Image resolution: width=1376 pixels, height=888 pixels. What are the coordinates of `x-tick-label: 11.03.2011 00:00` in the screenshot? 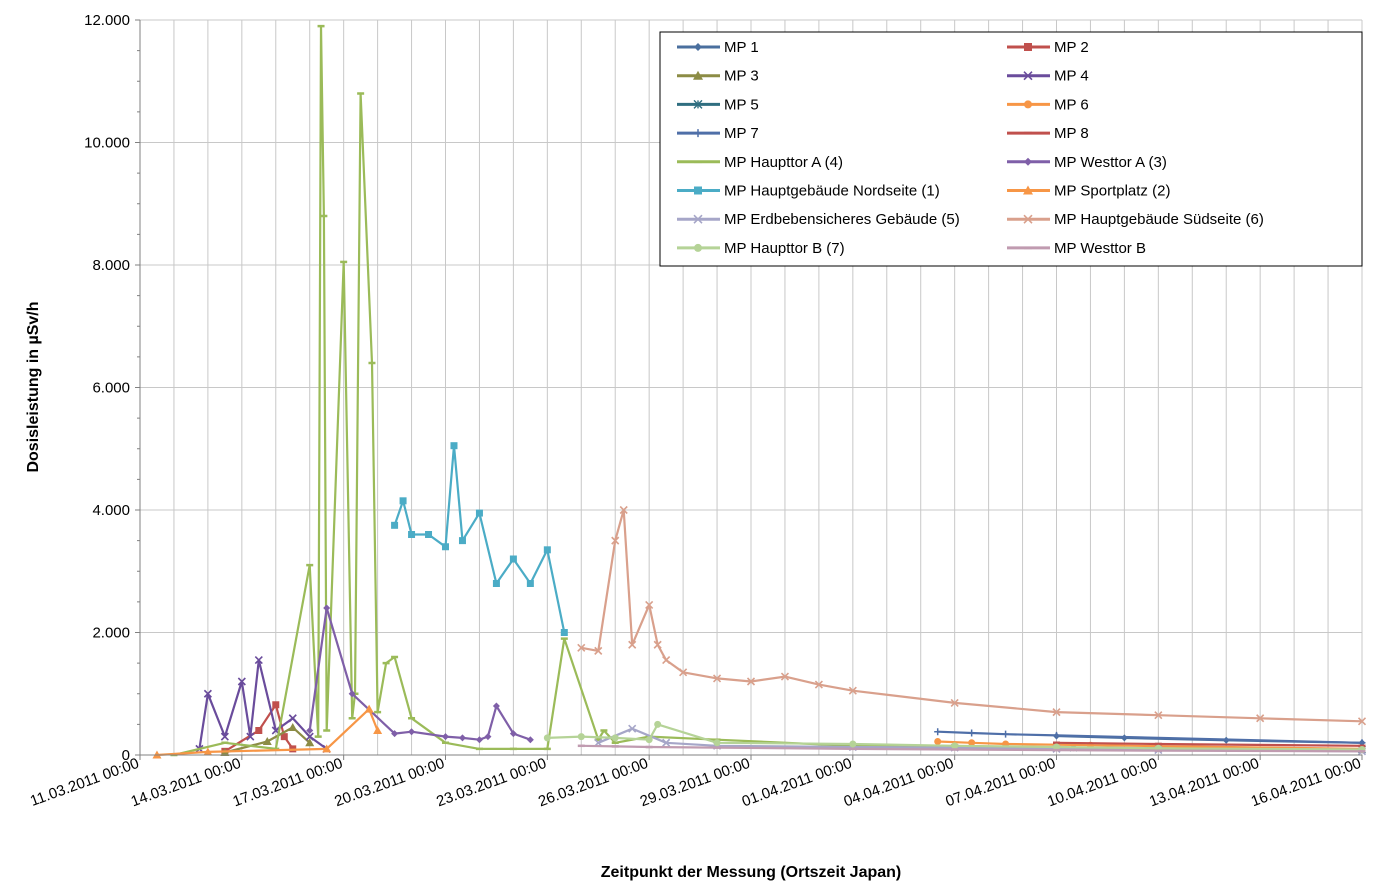 It's located at (84, 782).